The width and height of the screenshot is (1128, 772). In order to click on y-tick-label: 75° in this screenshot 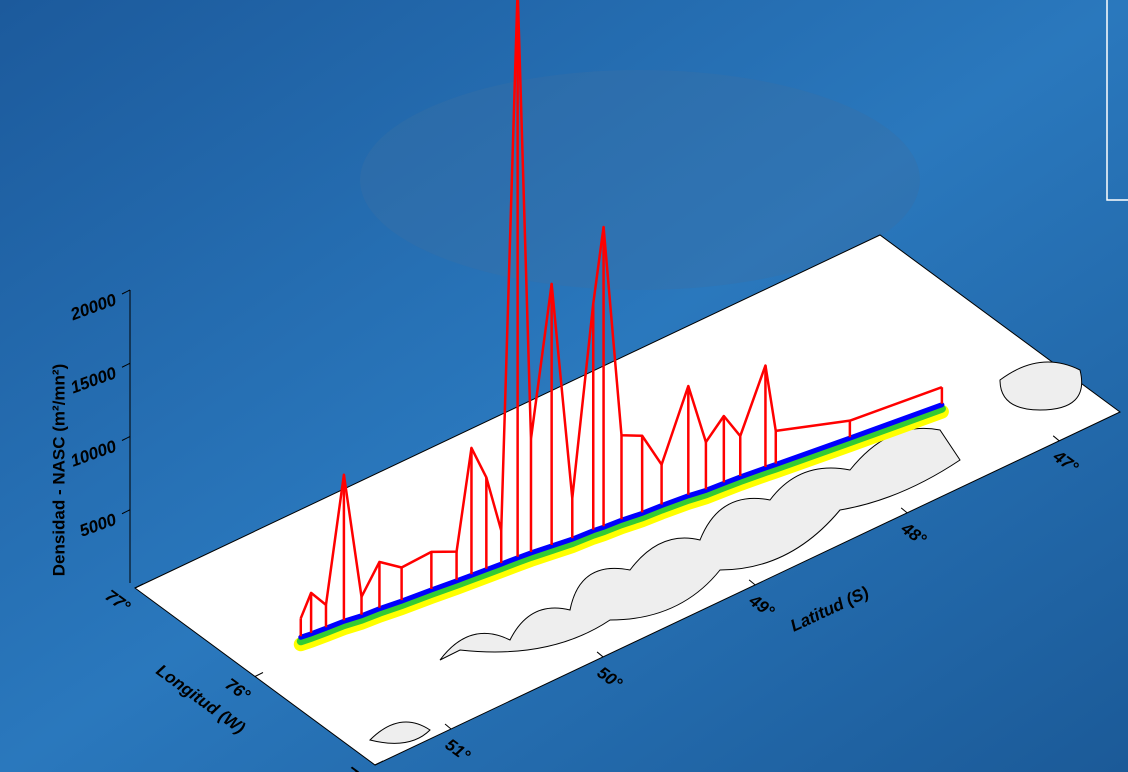, I will do `click(358, 767)`.